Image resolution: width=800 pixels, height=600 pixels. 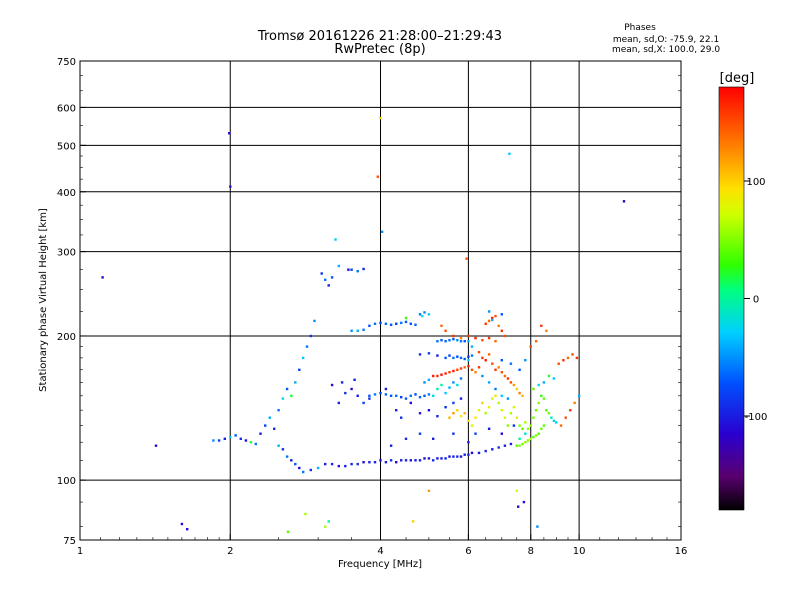 What do you see at coordinates (756, 300) in the screenshot?
I see `colorbar-tick-label: 0` at bounding box center [756, 300].